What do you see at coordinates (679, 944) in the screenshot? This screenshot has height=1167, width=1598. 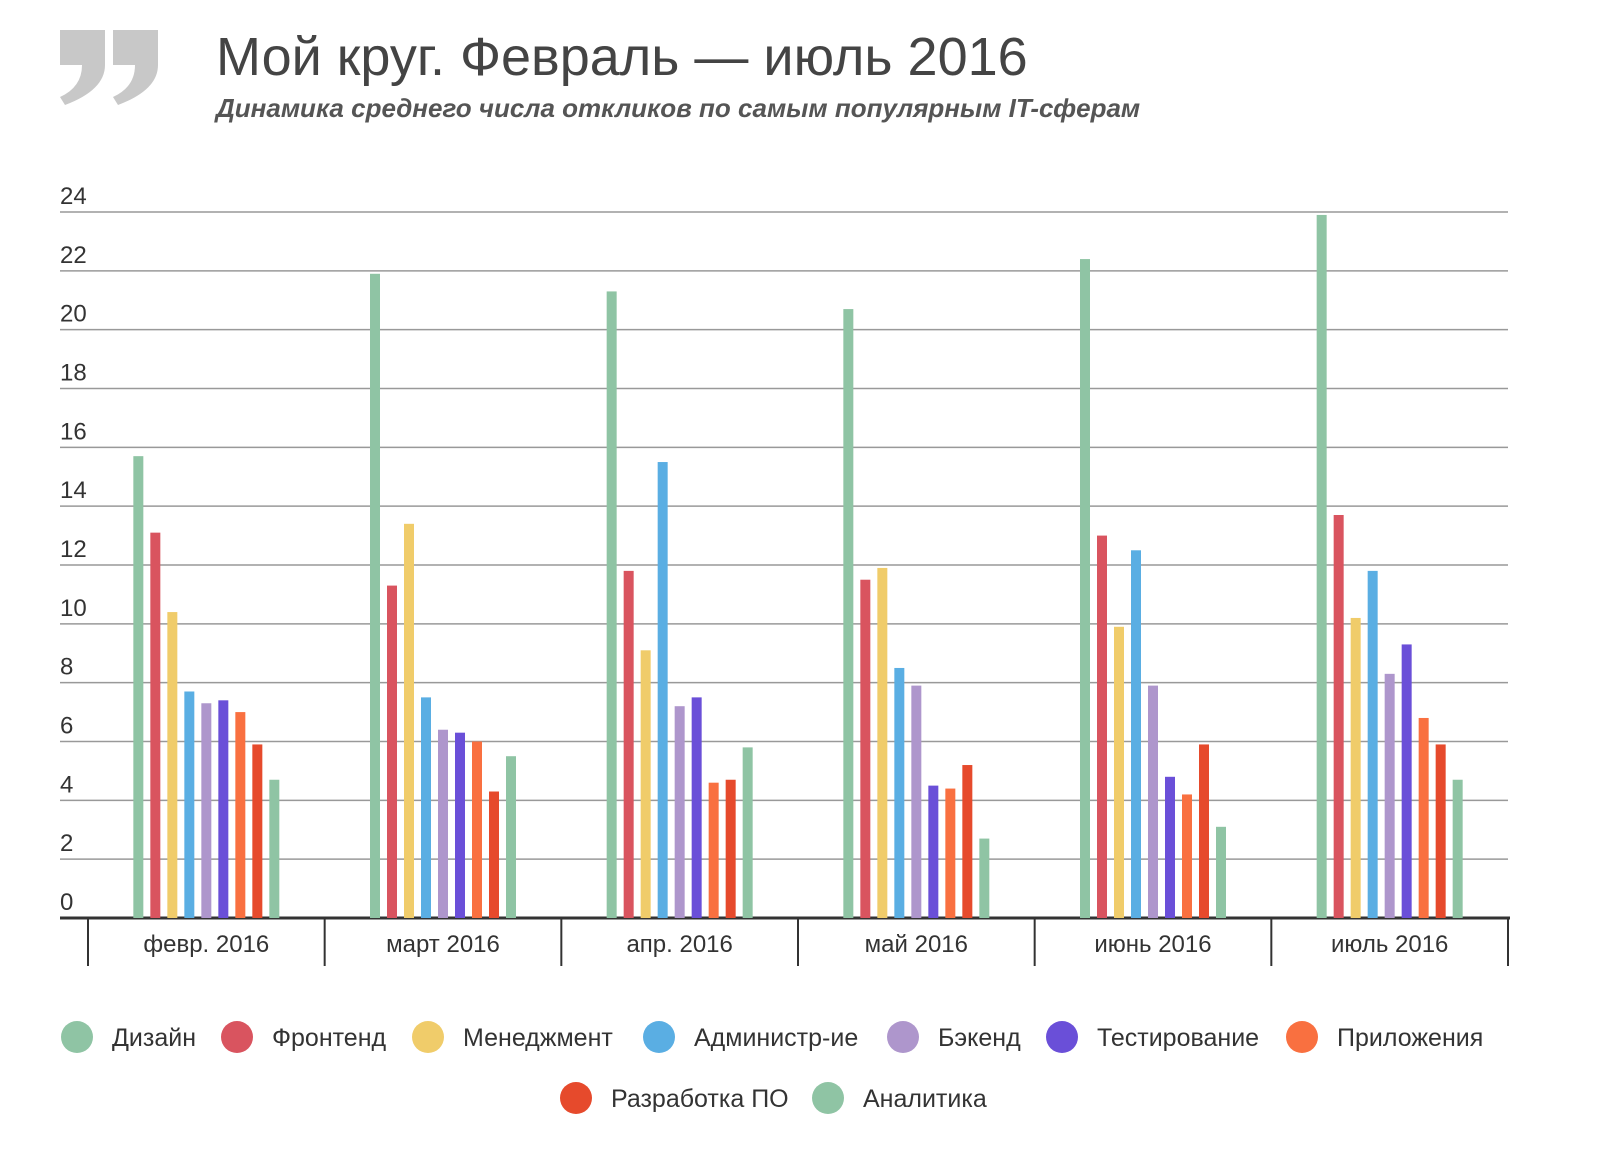 I see `x-tick-label: апр. 2016` at bounding box center [679, 944].